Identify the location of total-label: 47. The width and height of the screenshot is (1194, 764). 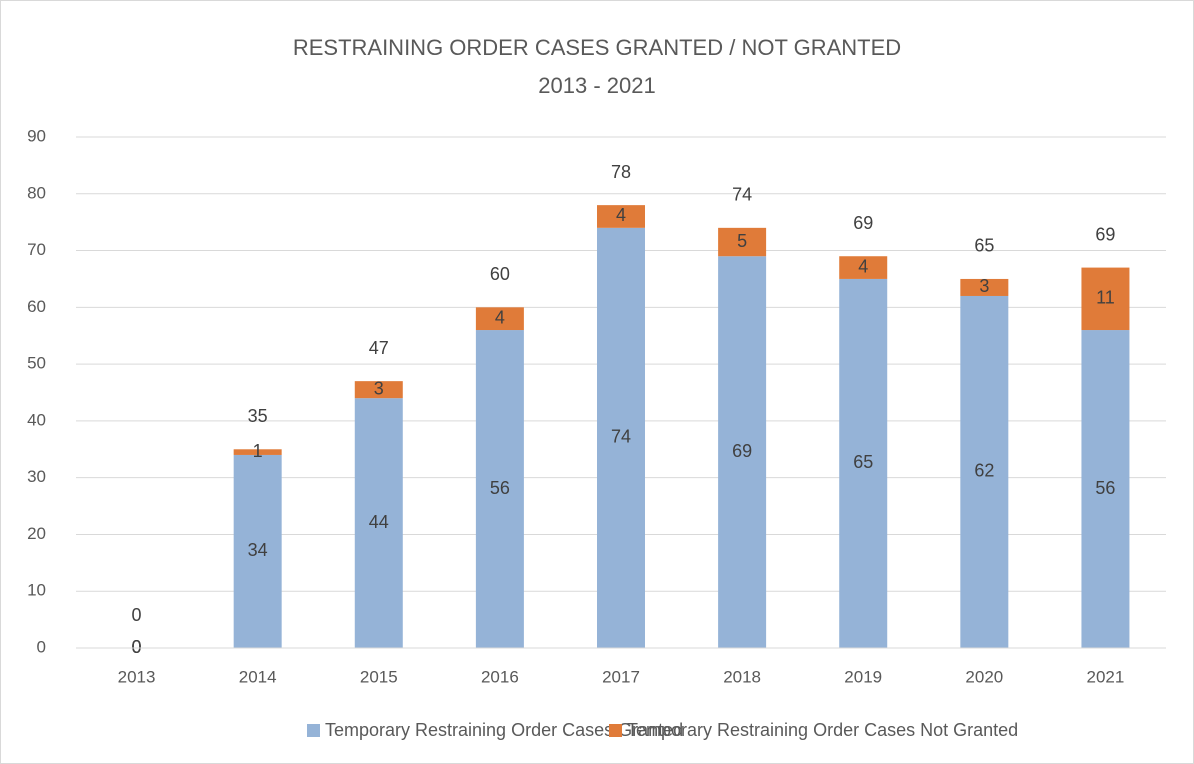
(379, 348).